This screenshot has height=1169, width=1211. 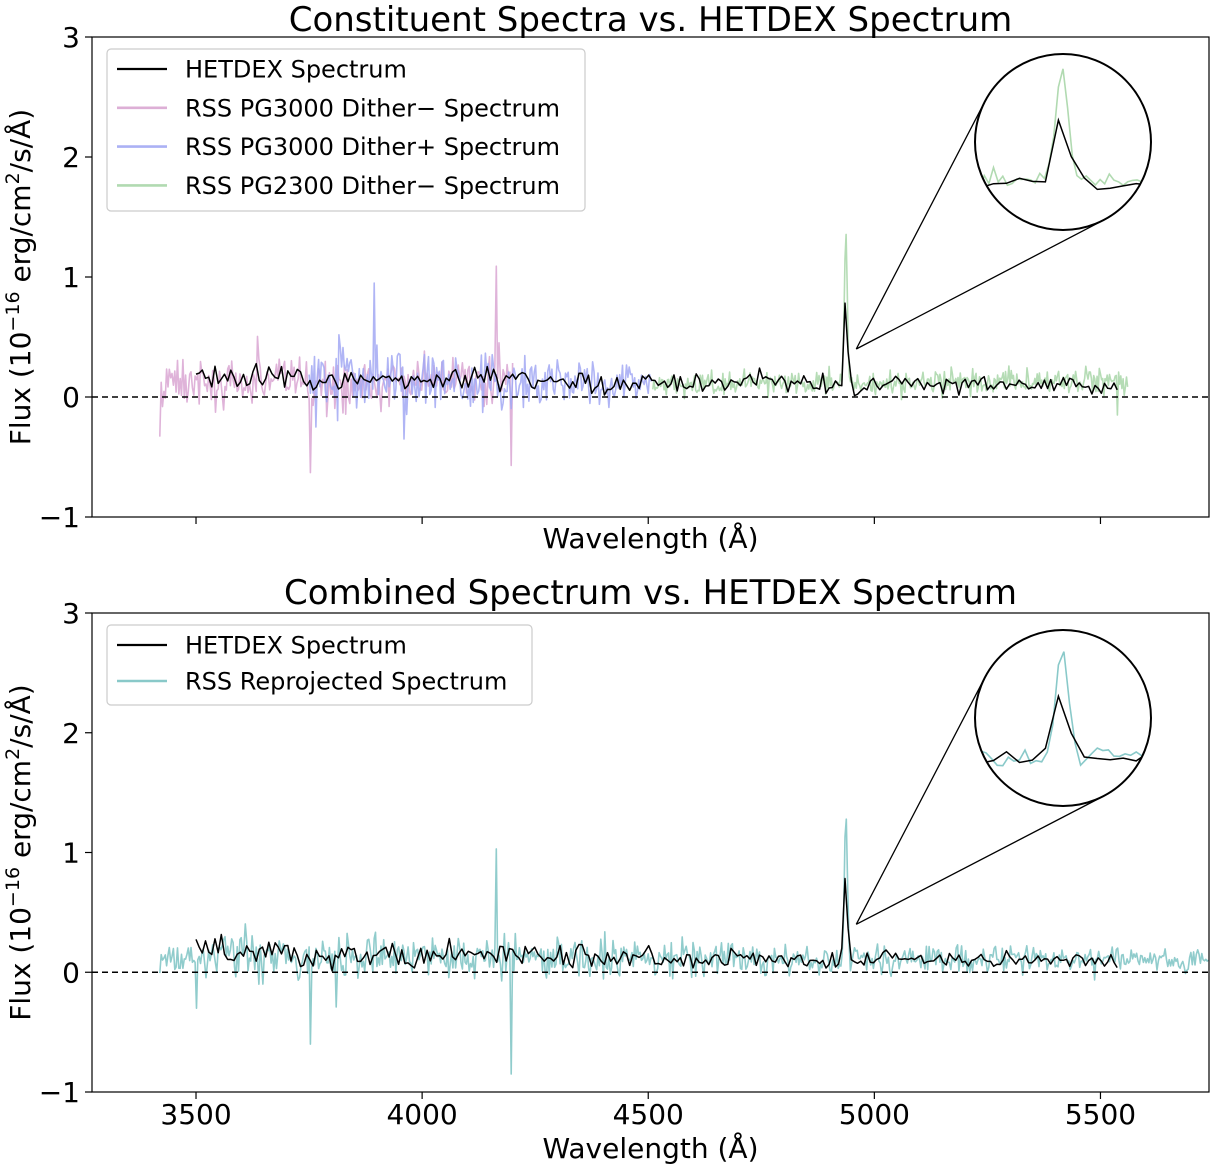 What do you see at coordinates (650, 593) in the screenshot?
I see `chart-title: Combined Spectrum vs. HETDEX Spectrum` at bounding box center [650, 593].